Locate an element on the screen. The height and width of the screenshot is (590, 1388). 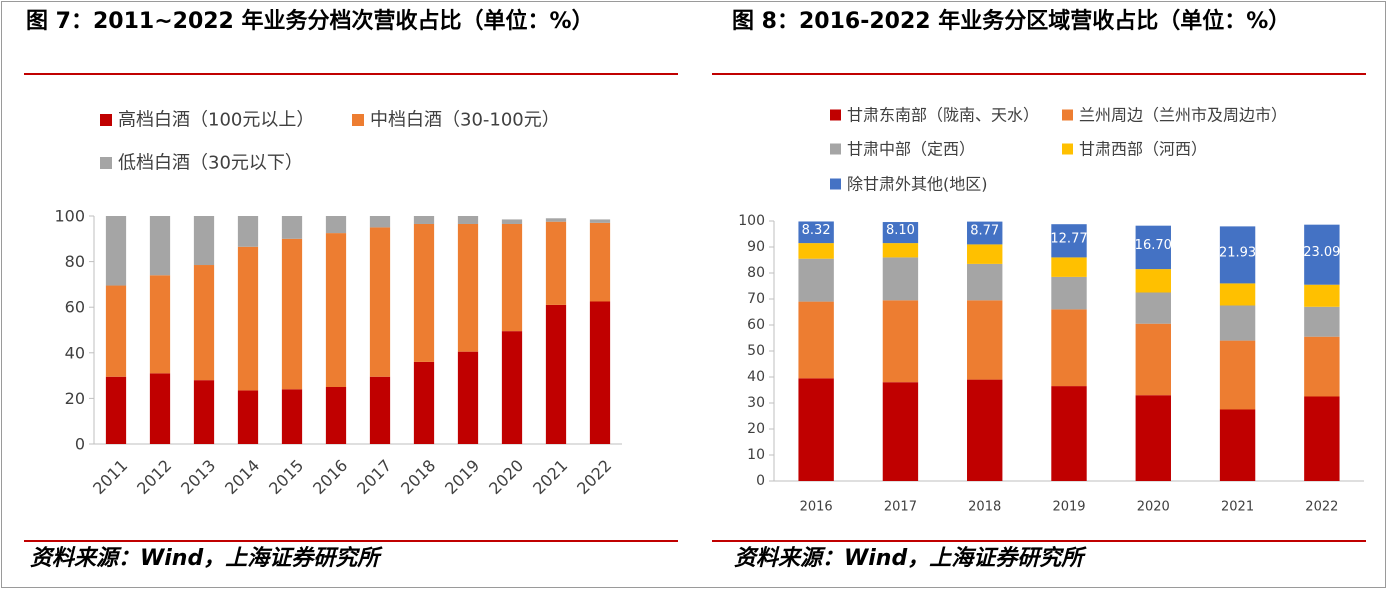
fig8-legend-label-4: 除甘肃外其他(地区) is located at coordinates (917, 184).